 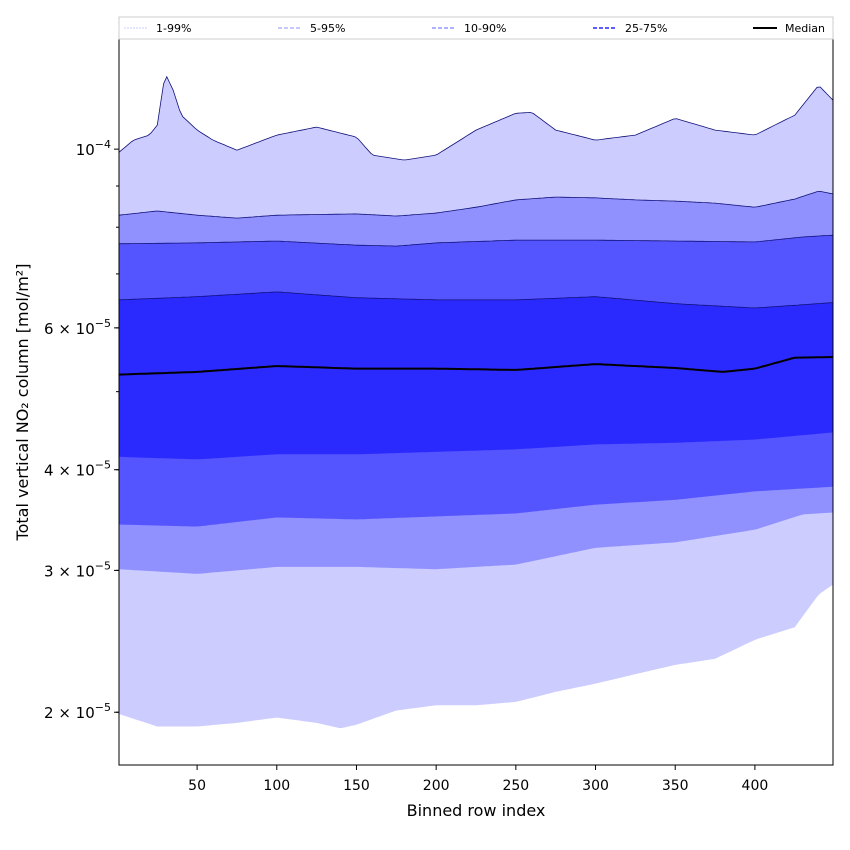 What do you see at coordinates (755, 786) in the screenshot?
I see `x-tick-label: 400` at bounding box center [755, 786].